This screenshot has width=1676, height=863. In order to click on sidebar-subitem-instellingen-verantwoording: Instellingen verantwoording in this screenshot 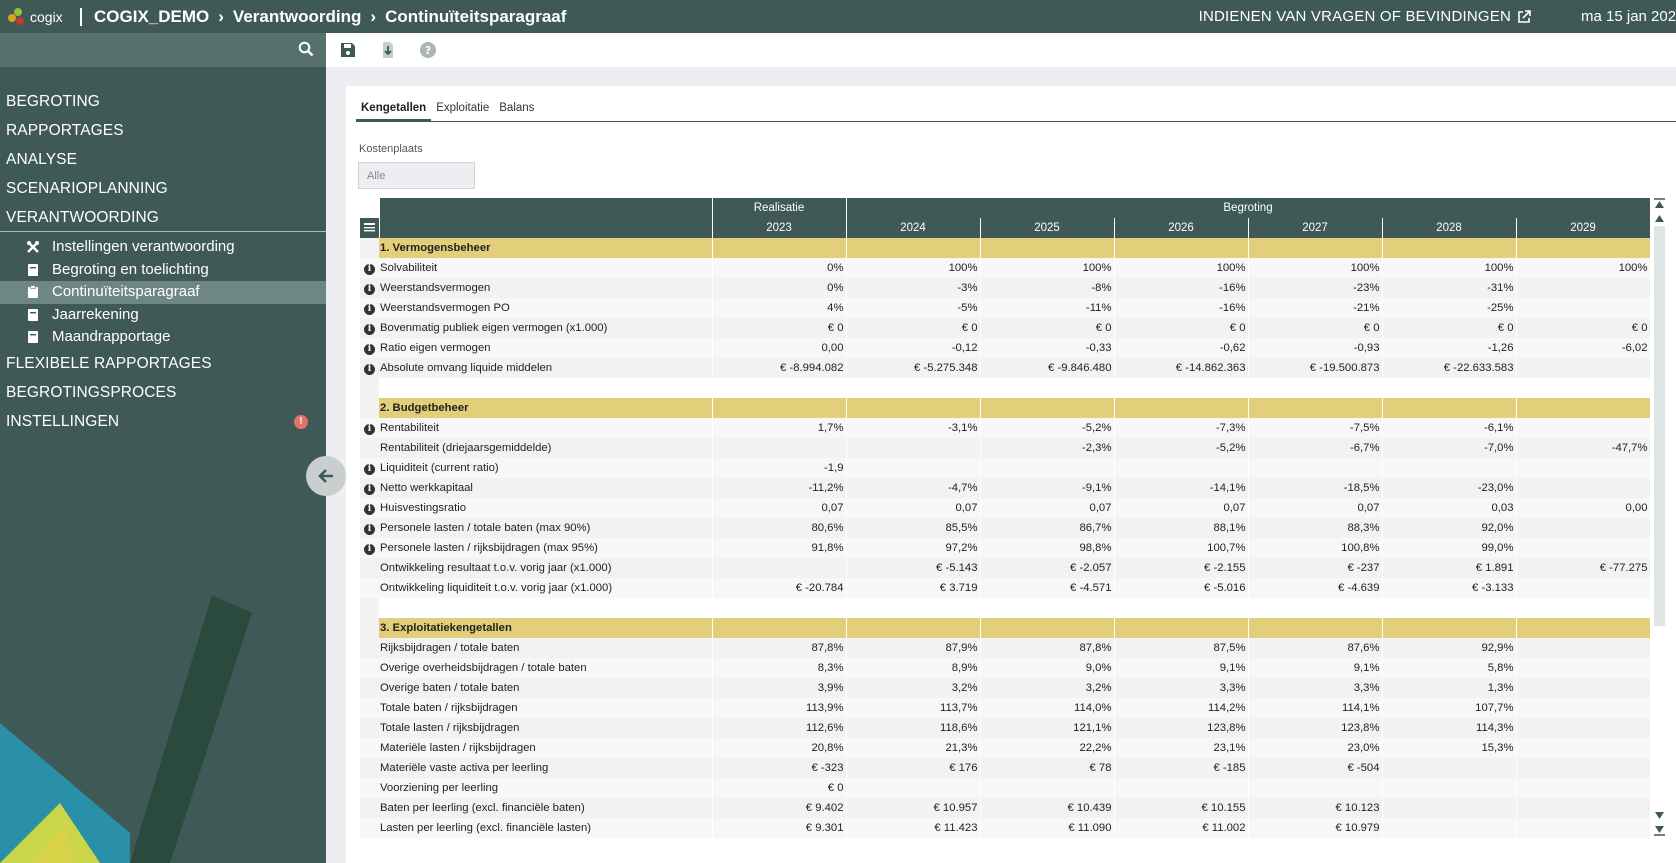, I will do `click(163, 247)`.